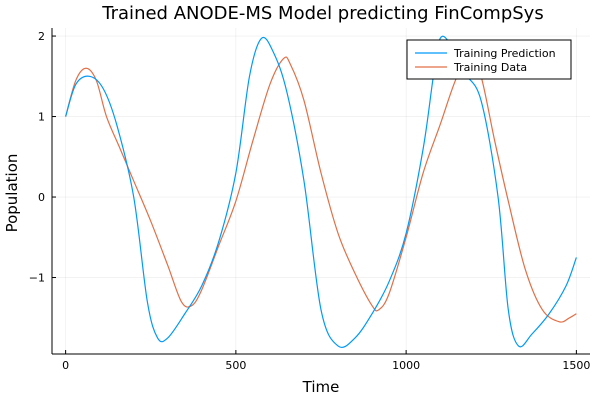  I want to click on x-axis-label: Time, so click(321, 387).